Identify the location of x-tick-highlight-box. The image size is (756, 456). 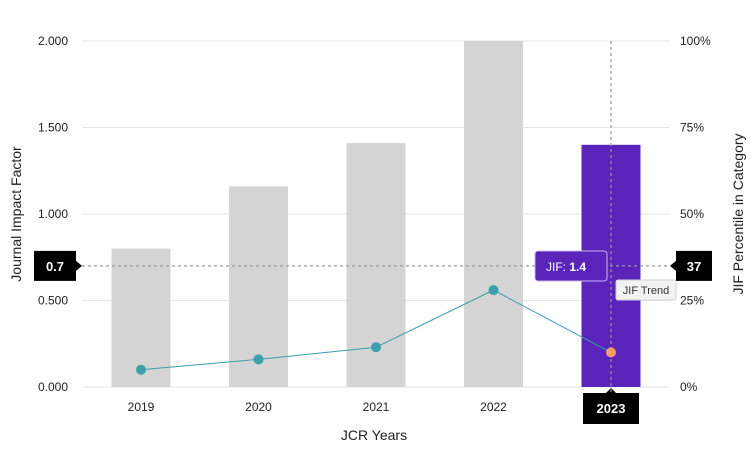
(611, 408).